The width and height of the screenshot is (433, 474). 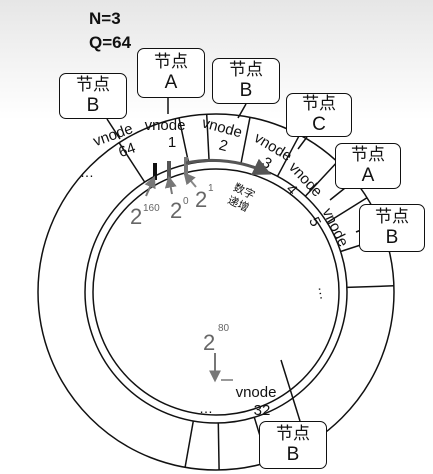 I want to click on increasing-direction-arrow, so click(x=228, y=166).